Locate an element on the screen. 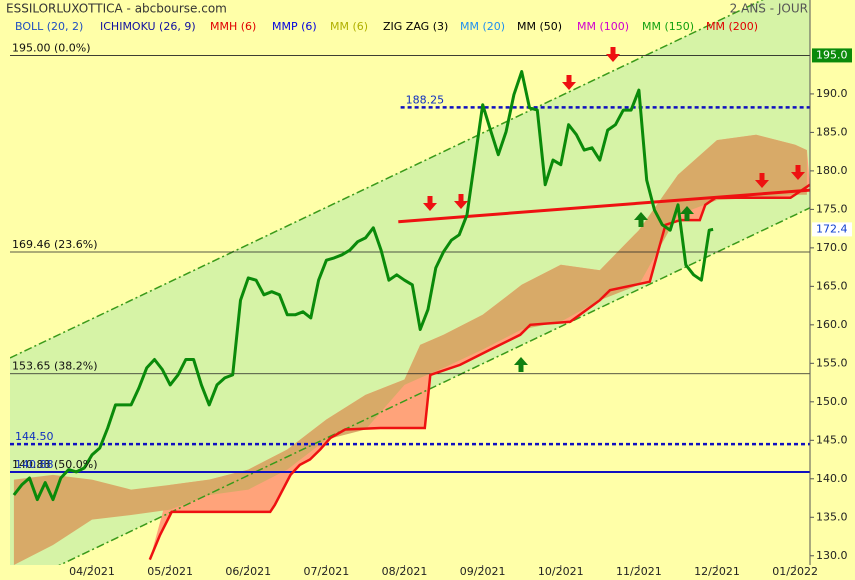 This screenshot has height=580, width=855. y-tick-label: 175.0 is located at coordinates (832, 208).